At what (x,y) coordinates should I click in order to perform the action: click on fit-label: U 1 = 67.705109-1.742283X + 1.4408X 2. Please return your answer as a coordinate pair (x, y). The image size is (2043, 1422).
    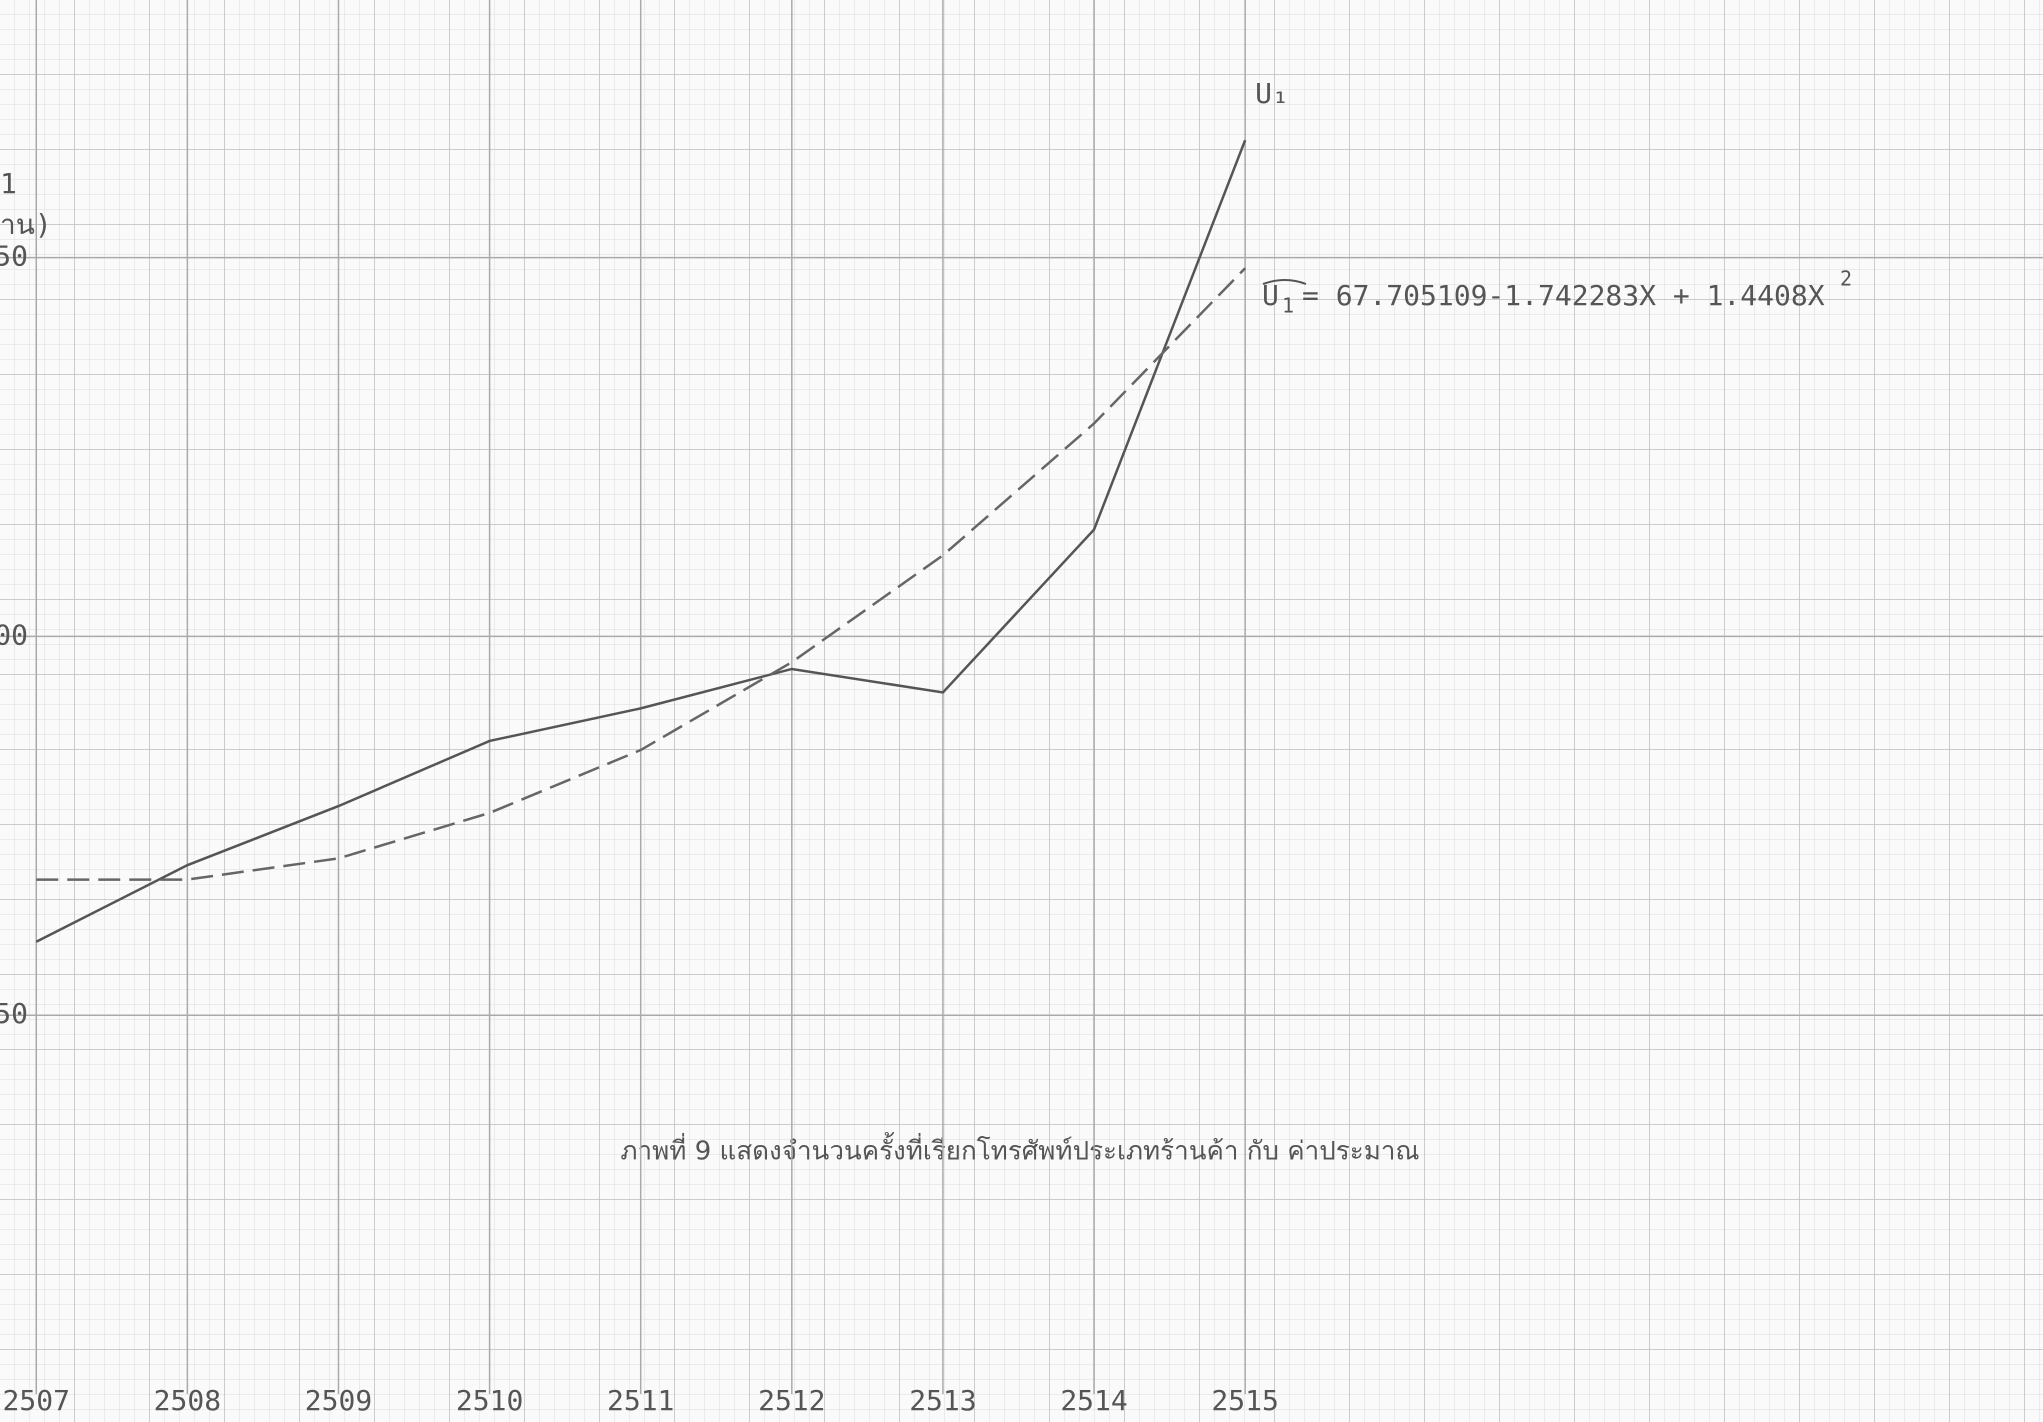
    Looking at the image, I should click on (1557, 292).